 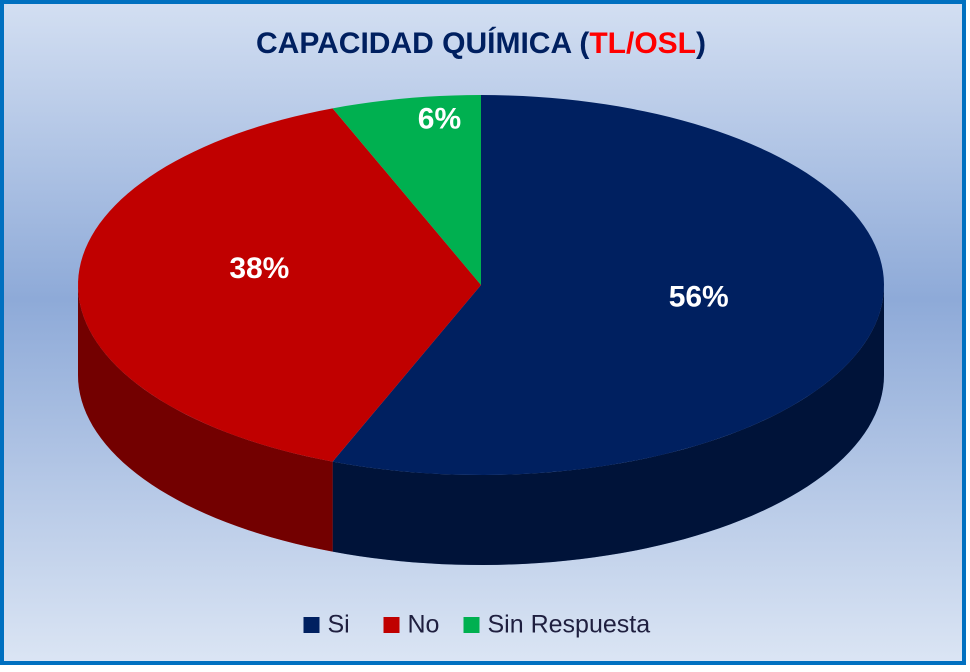 I want to click on chart-title: CAPACIDAD QUÍMICA (TL/OSL), so click(x=481, y=43).